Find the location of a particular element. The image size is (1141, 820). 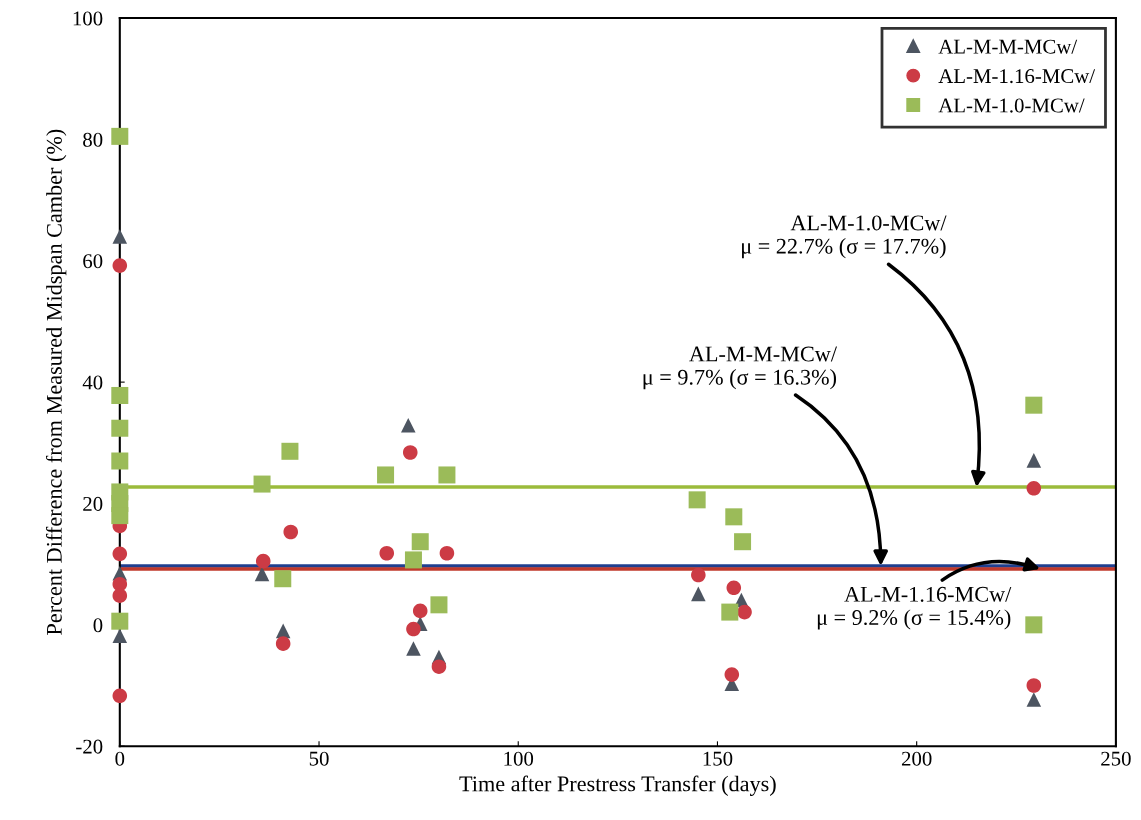

legend-label: AL-M-1.0-MCw/ is located at coordinates (1011, 105).